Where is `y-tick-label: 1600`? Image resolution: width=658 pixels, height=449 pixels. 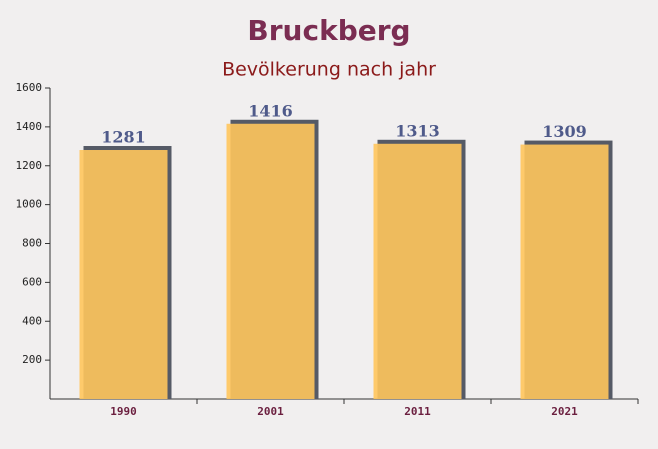
y-tick-label: 1600 is located at coordinates (29, 87).